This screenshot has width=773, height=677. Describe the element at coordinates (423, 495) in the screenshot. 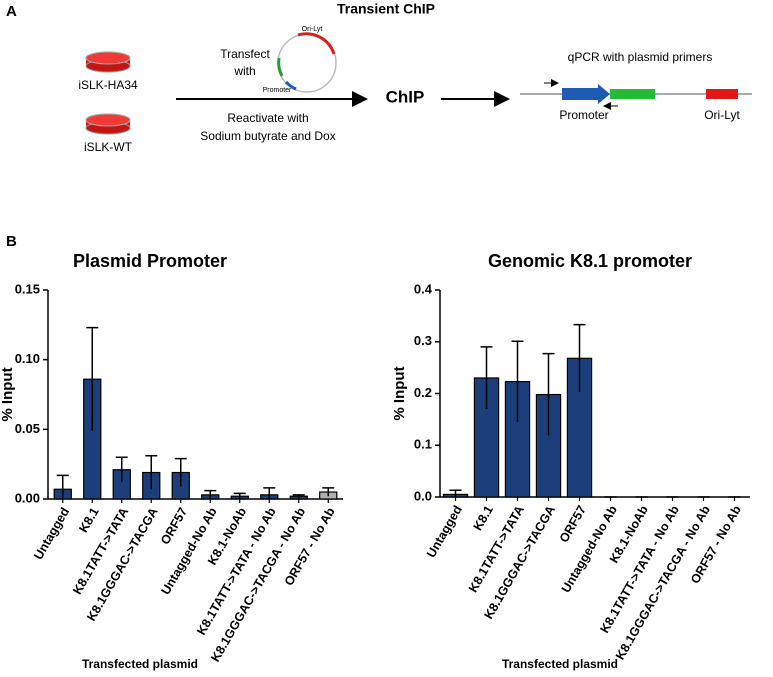

I see `y-tick-label: 0.0` at that location.